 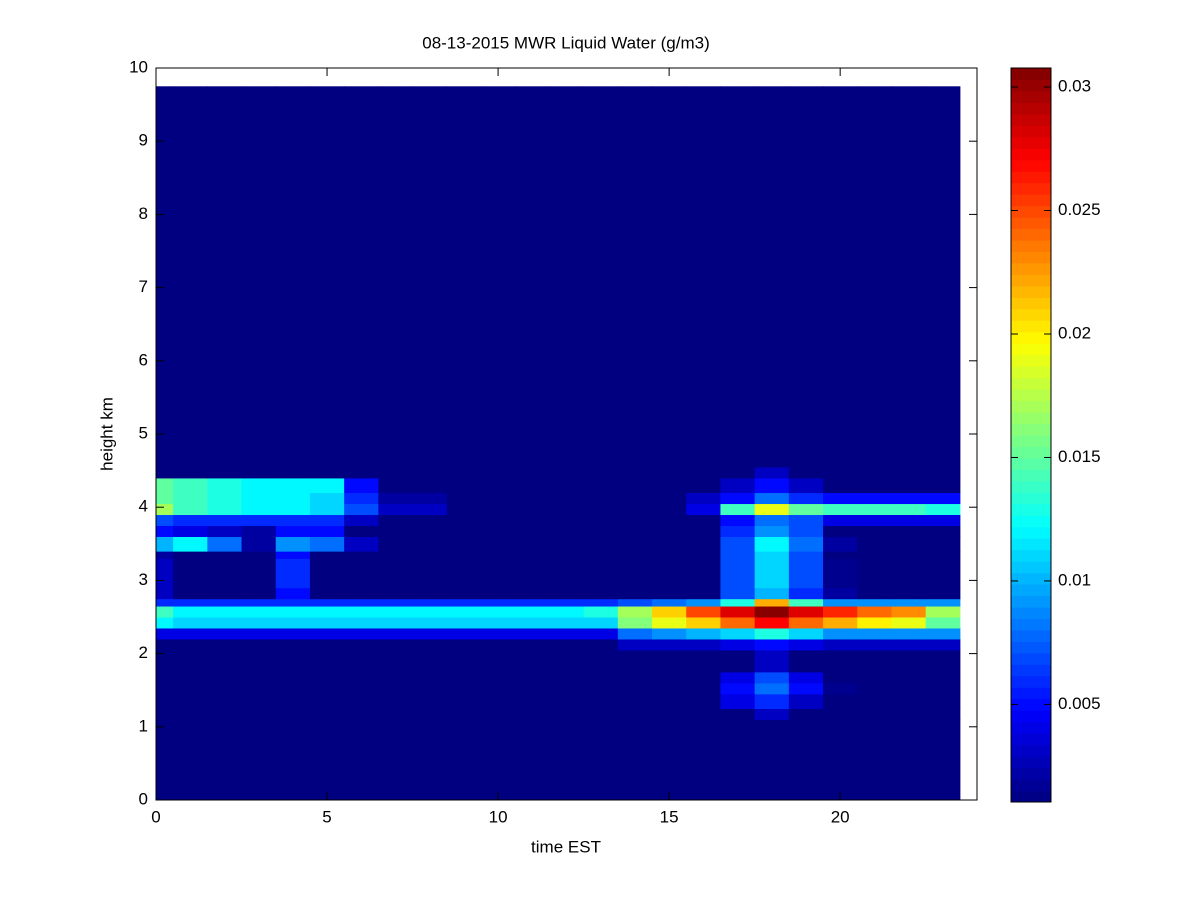 I want to click on y-tick-label: 9, so click(x=143, y=140).